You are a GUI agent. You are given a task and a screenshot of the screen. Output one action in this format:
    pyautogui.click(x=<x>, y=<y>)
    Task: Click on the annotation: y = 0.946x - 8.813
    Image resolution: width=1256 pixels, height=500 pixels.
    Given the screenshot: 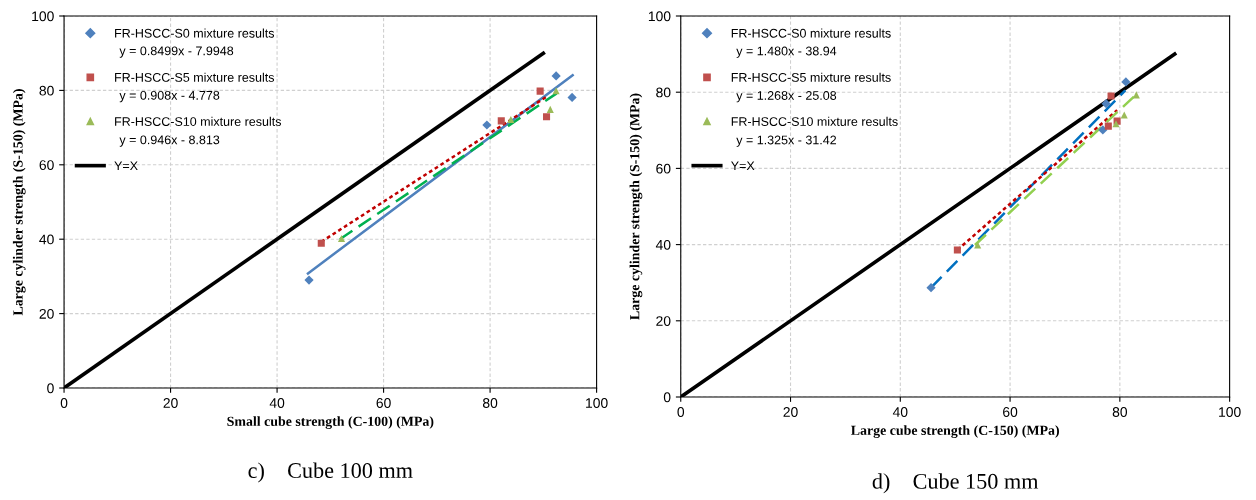 What is the action you would take?
    pyautogui.click(x=169, y=141)
    